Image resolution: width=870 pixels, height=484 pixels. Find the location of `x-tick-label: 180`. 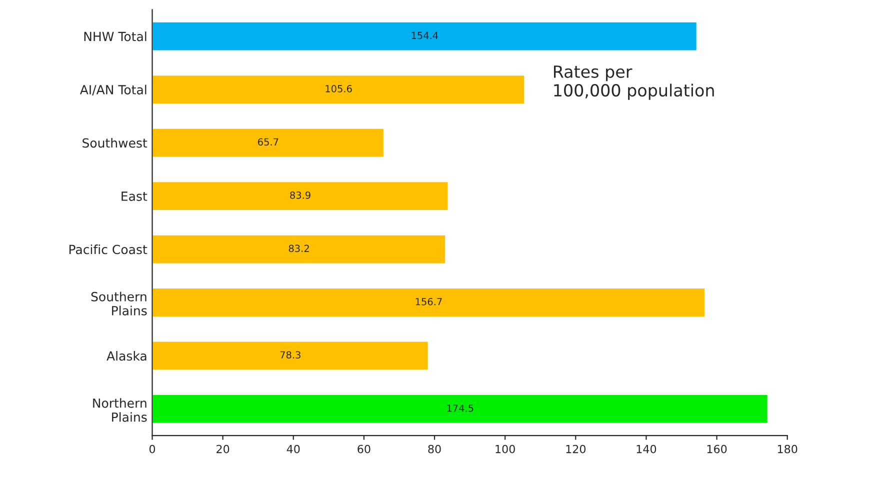

x-tick-label: 180 is located at coordinates (788, 449).